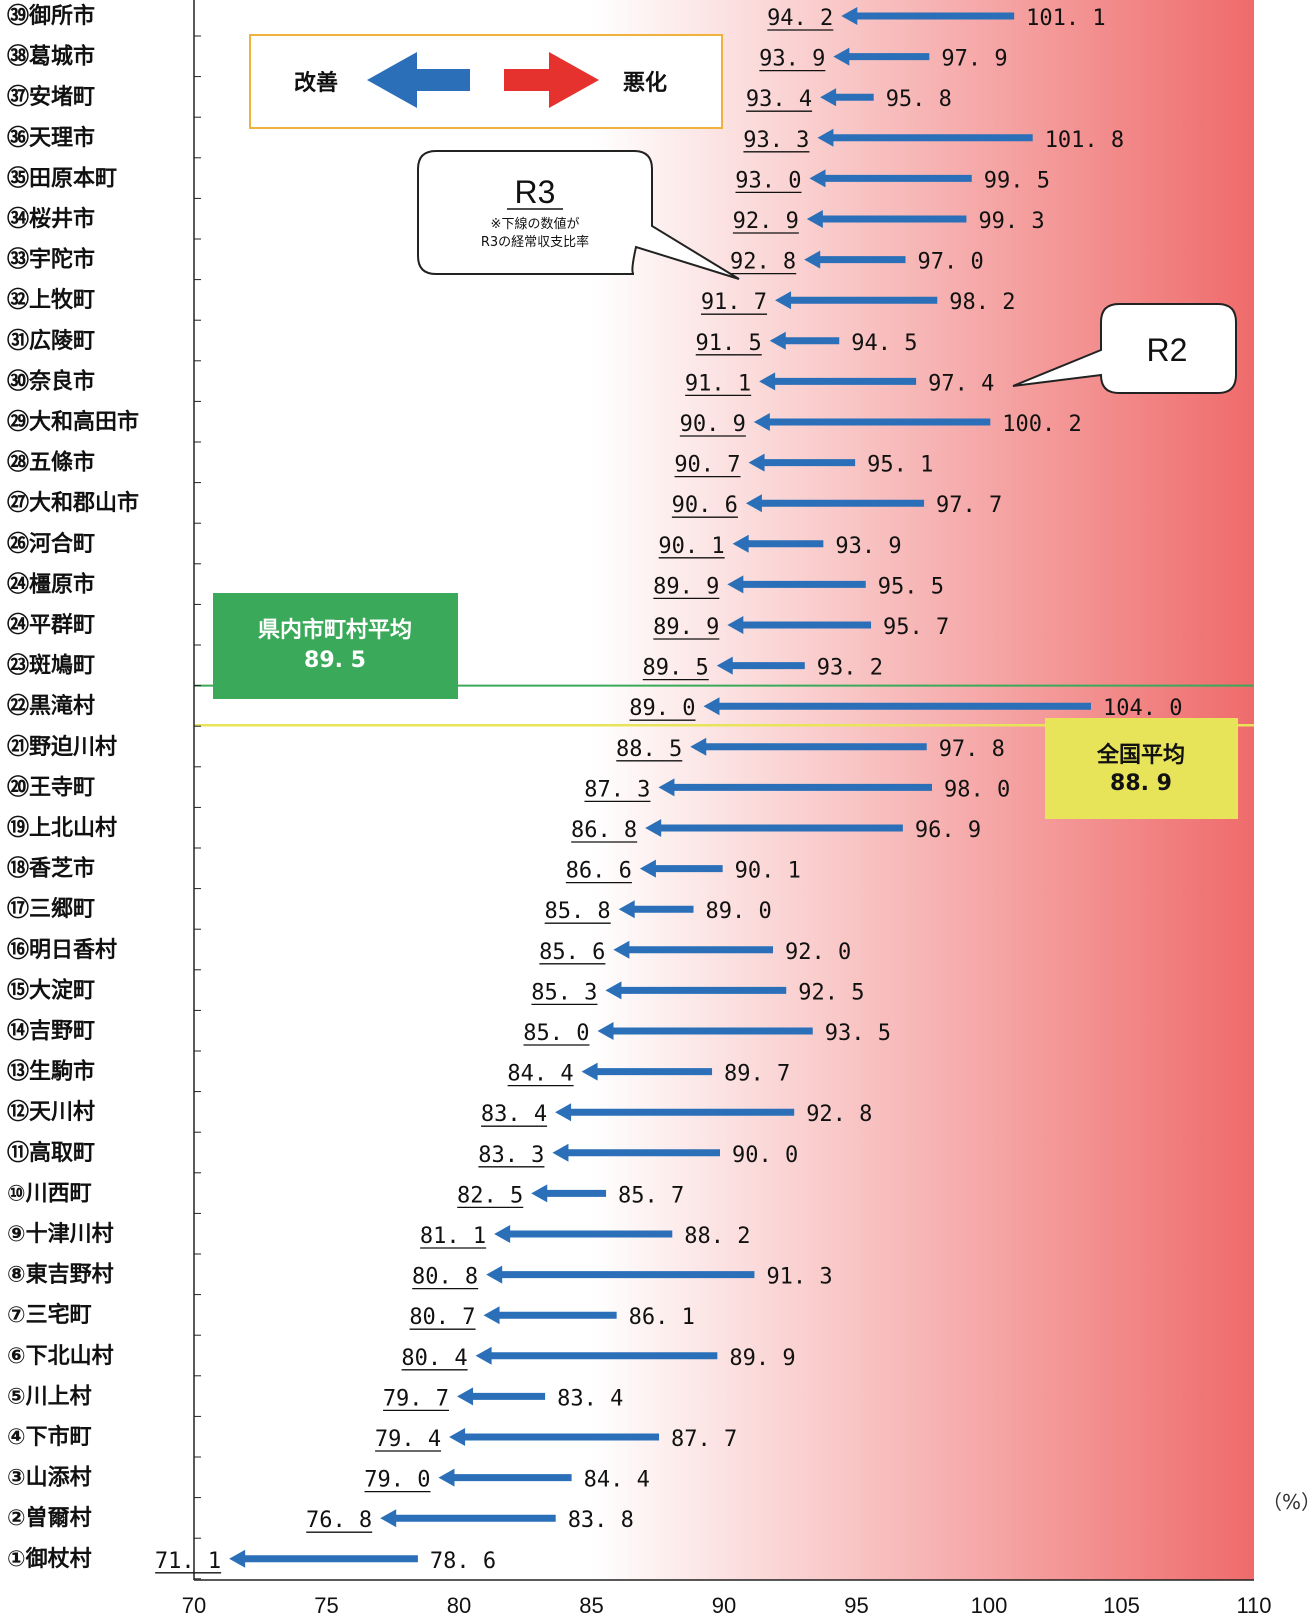  Describe the element at coordinates (556, 1033) in the screenshot. I see `r3-value: 85. 0` at that location.